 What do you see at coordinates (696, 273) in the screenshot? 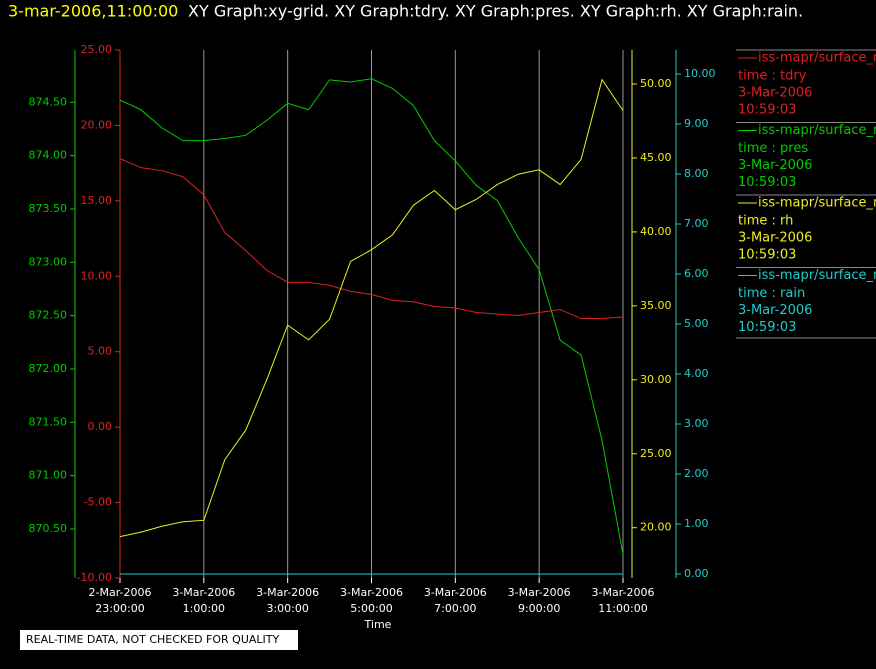
I see `y-tick-label: 6.00` at bounding box center [696, 273].